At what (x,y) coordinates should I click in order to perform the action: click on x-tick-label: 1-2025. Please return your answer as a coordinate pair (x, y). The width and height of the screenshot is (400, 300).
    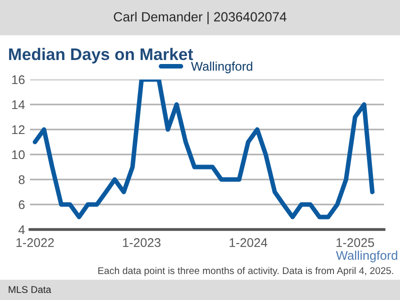
    Looking at the image, I should click on (355, 243).